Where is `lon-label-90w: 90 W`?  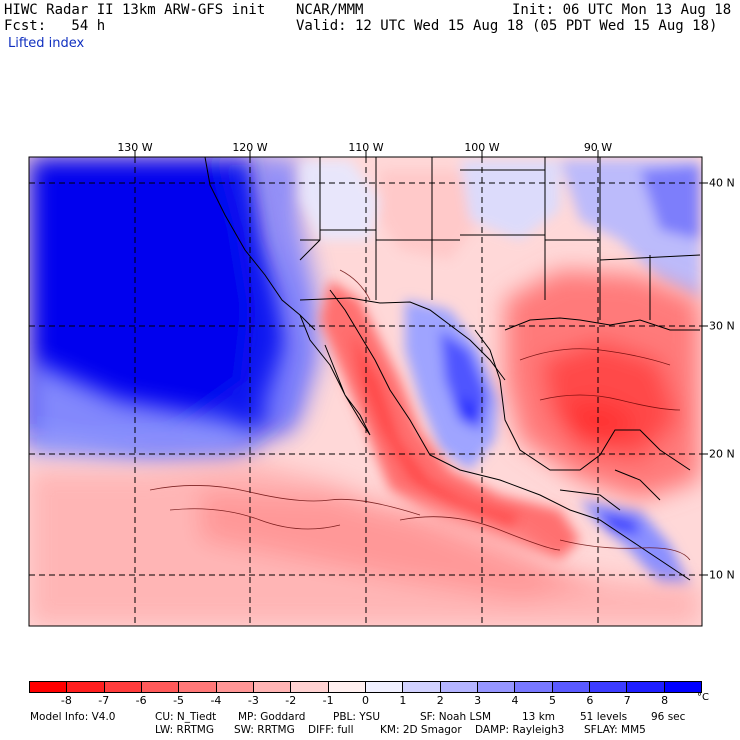 lon-label-90w: 90 W is located at coordinates (598, 147).